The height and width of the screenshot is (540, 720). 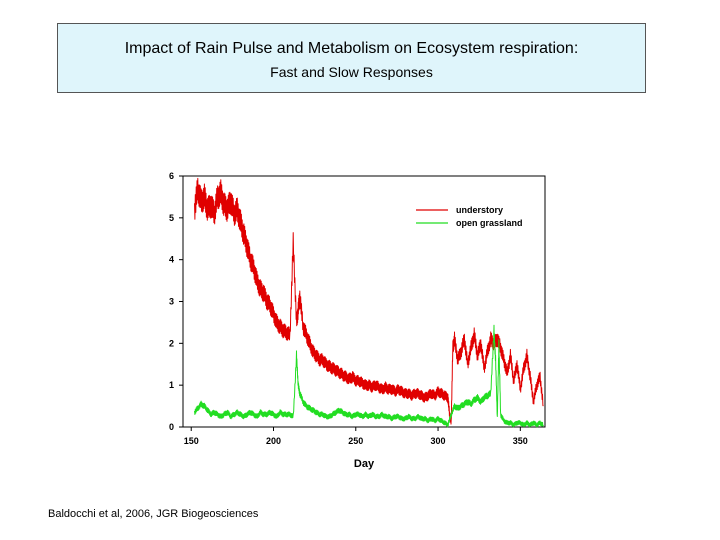 What do you see at coordinates (171, 176) in the screenshot?
I see `y-tick-label: 6` at bounding box center [171, 176].